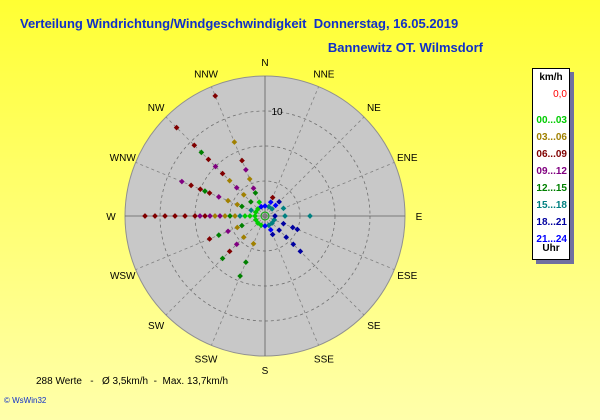 The image size is (600, 420). What do you see at coordinates (156, 326) in the screenshot?
I see `direction-label-sw: SW` at bounding box center [156, 326].